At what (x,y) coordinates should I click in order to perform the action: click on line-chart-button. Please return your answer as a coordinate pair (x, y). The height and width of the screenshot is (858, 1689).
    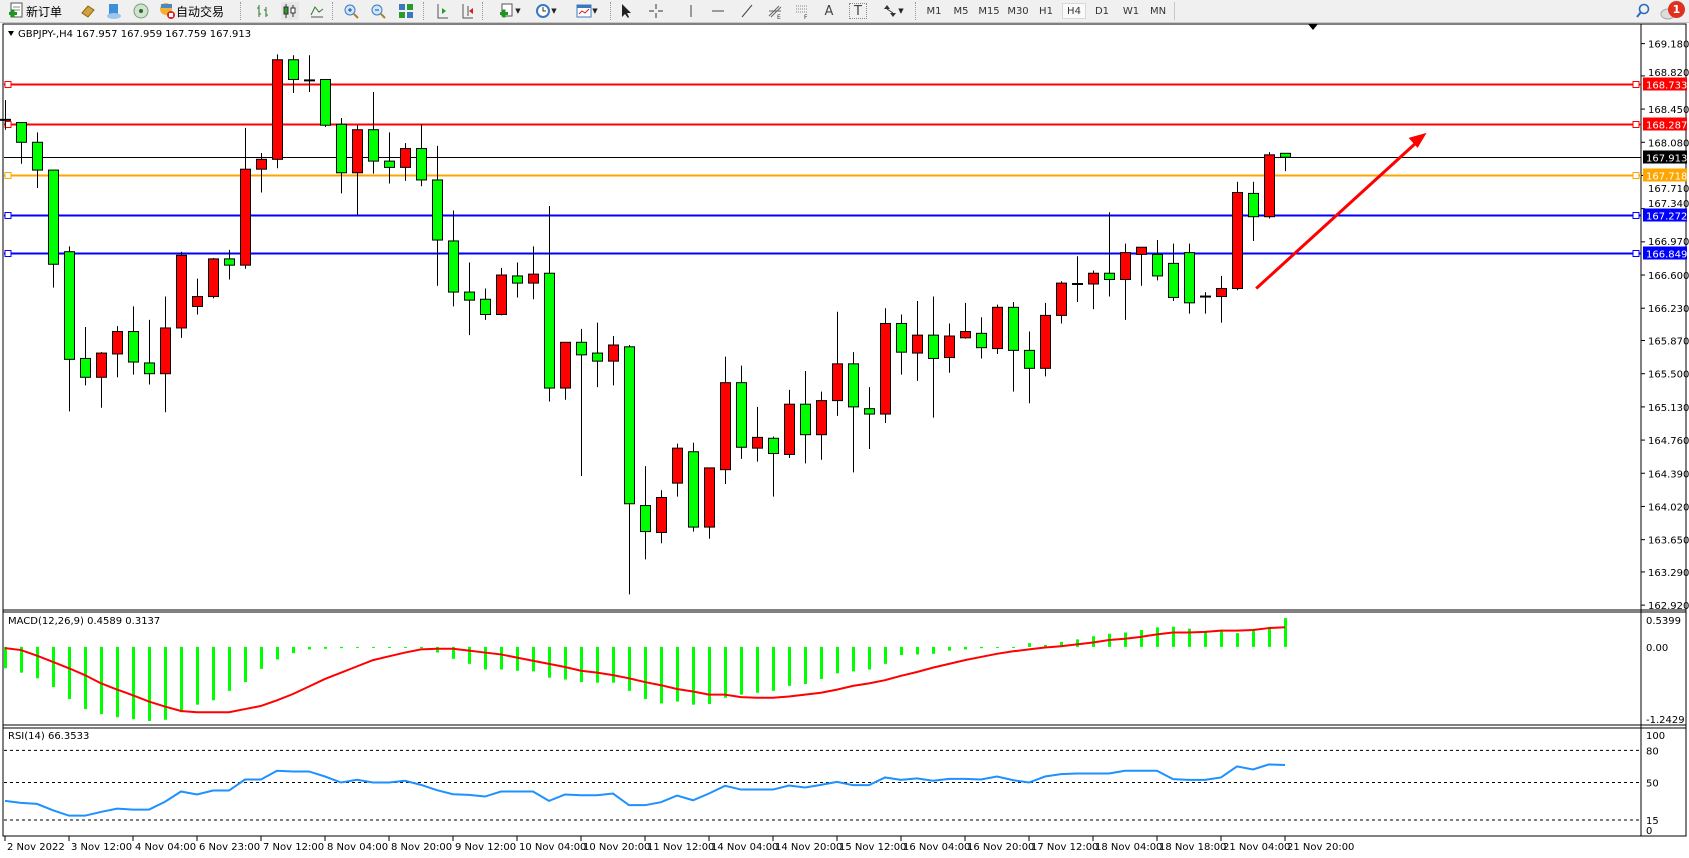
    Looking at the image, I should click on (317, 11).